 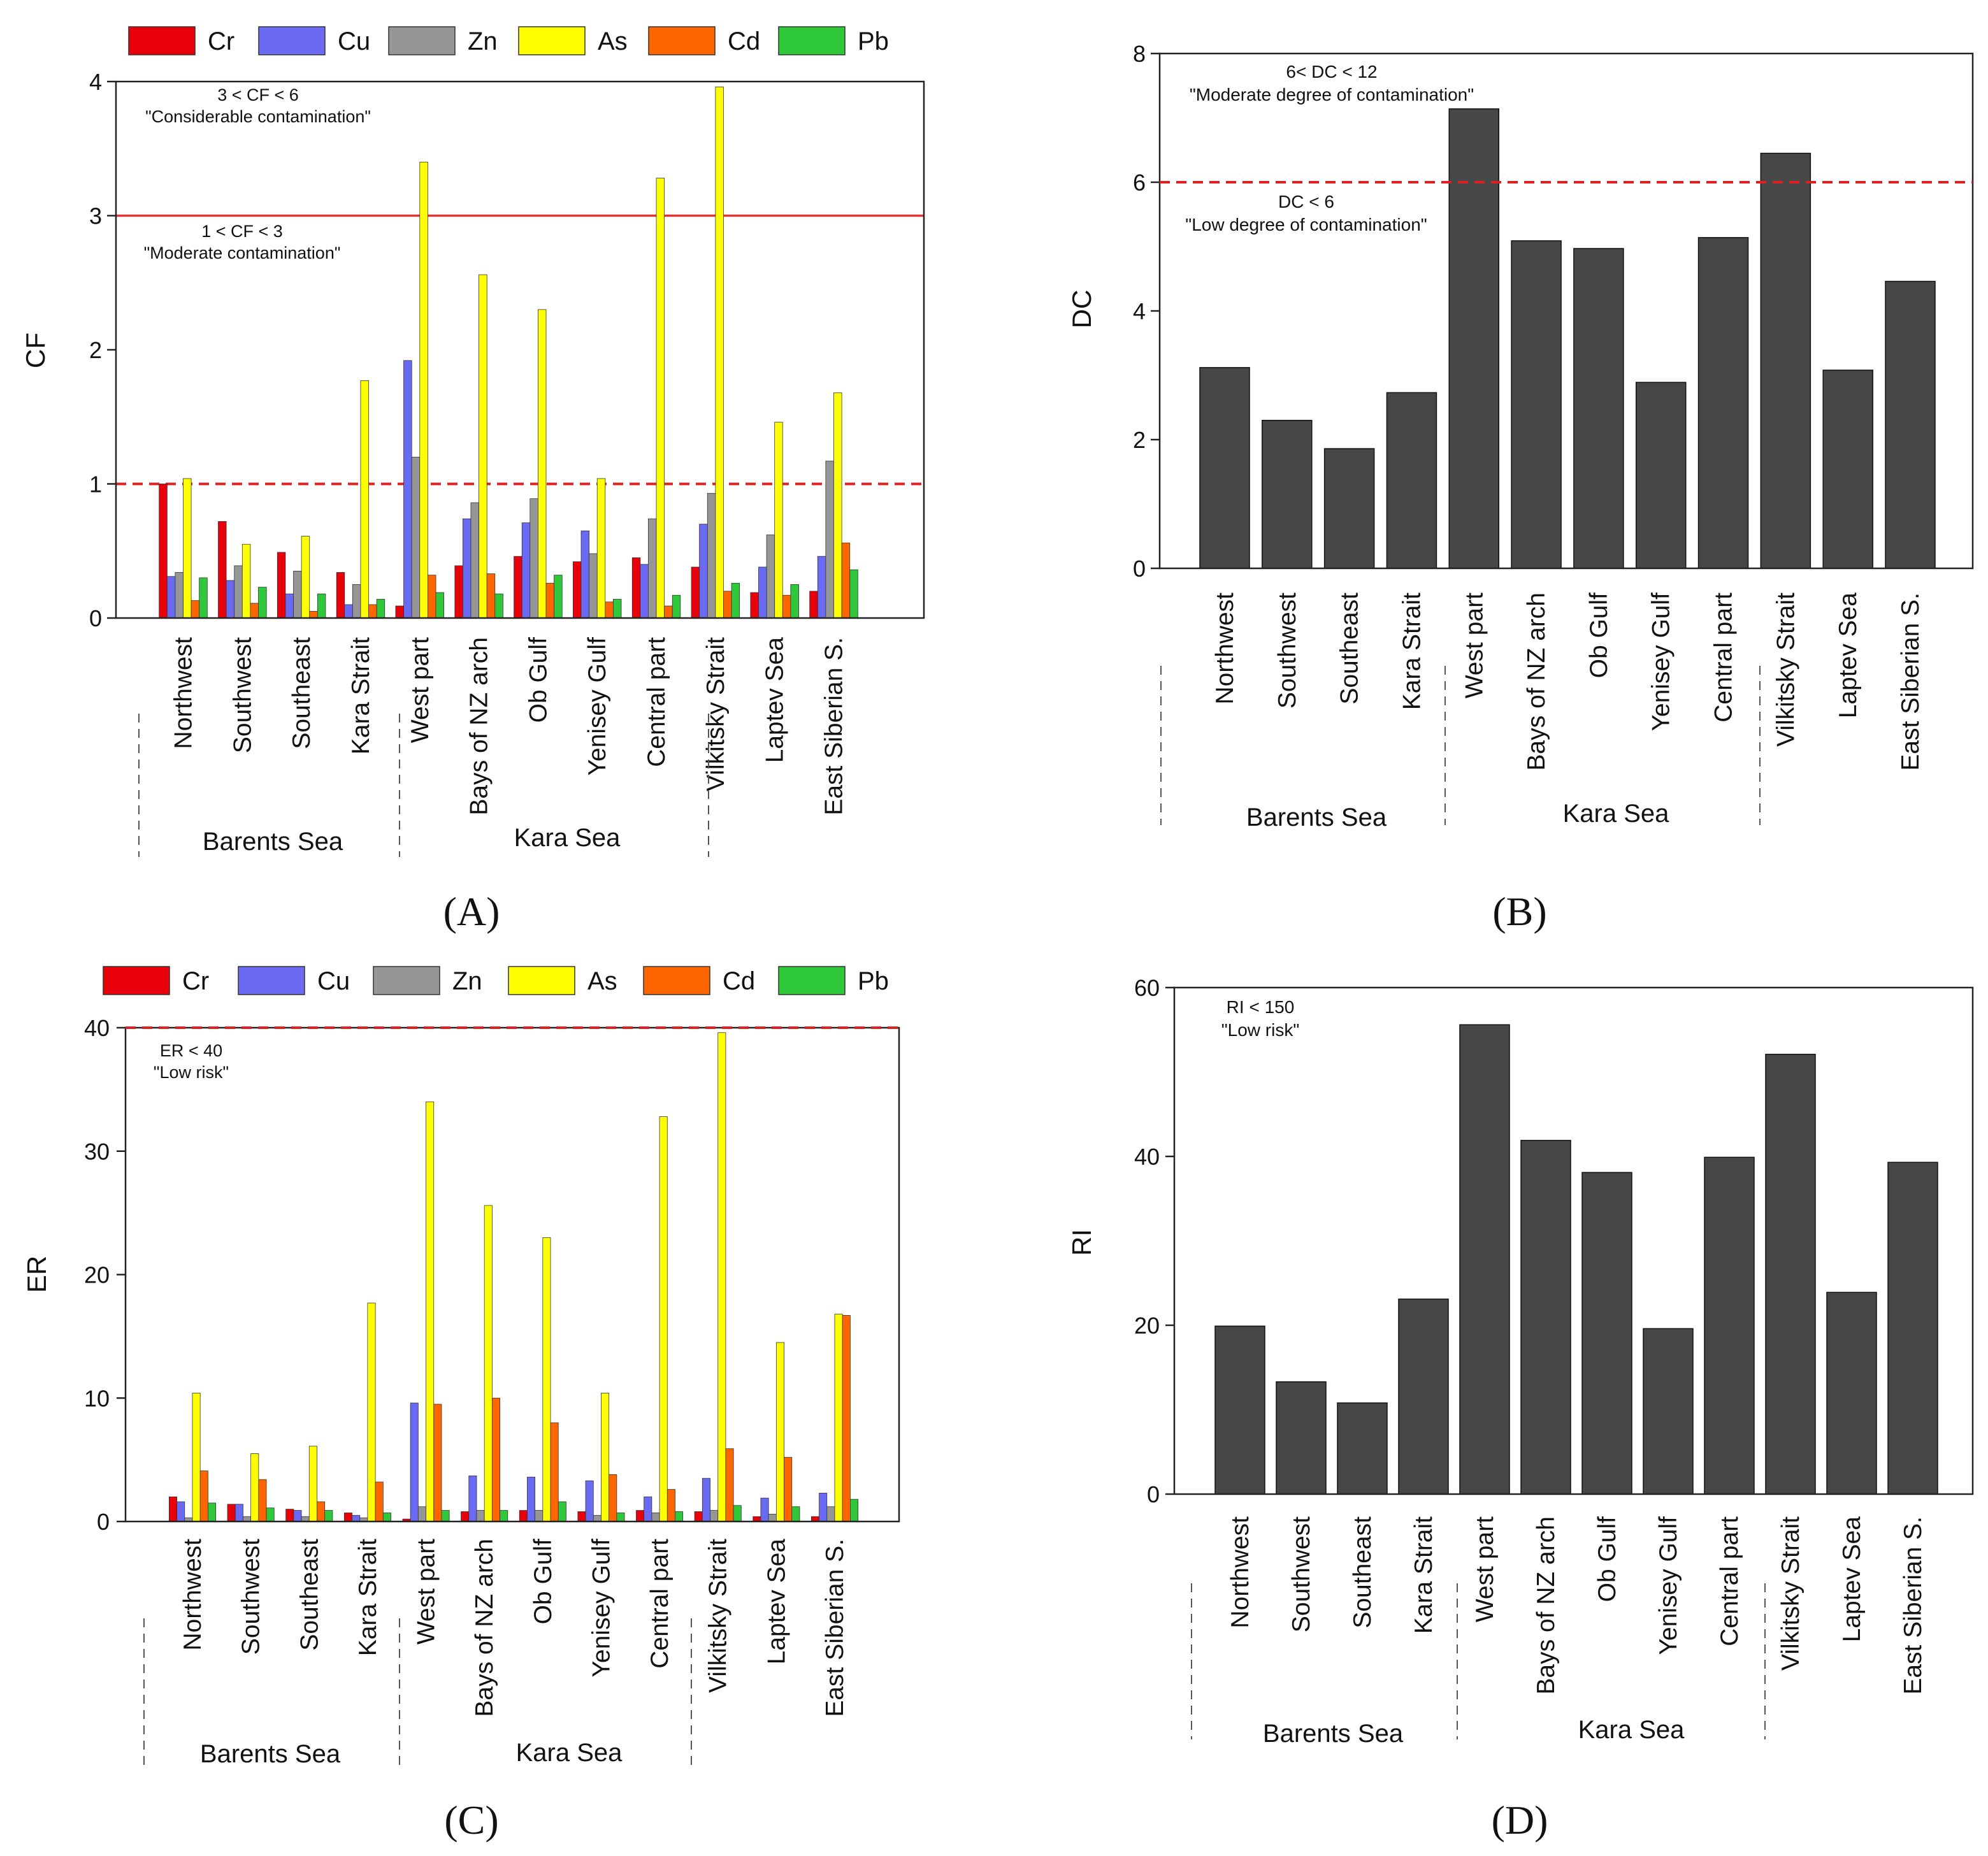 What do you see at coordinates (1332, 95) in the screenshot?
I see `panel-b-annotation-1-line2: "Moderate degree of contamination"` at bounding box center [1332, 95].